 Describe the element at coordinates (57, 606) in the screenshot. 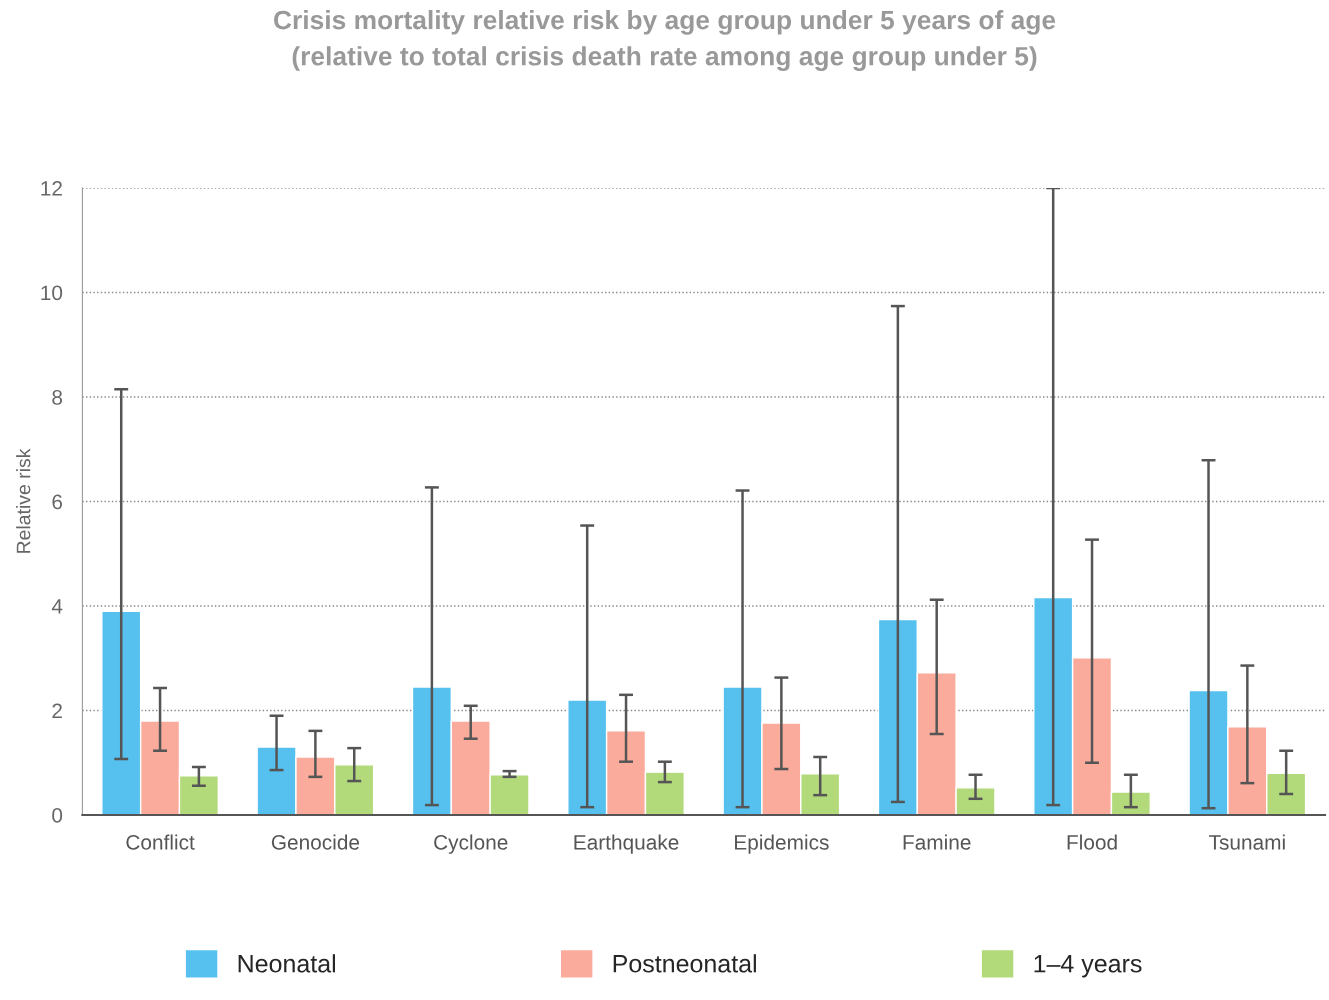

I see `y-tick-label: 4` at that location.